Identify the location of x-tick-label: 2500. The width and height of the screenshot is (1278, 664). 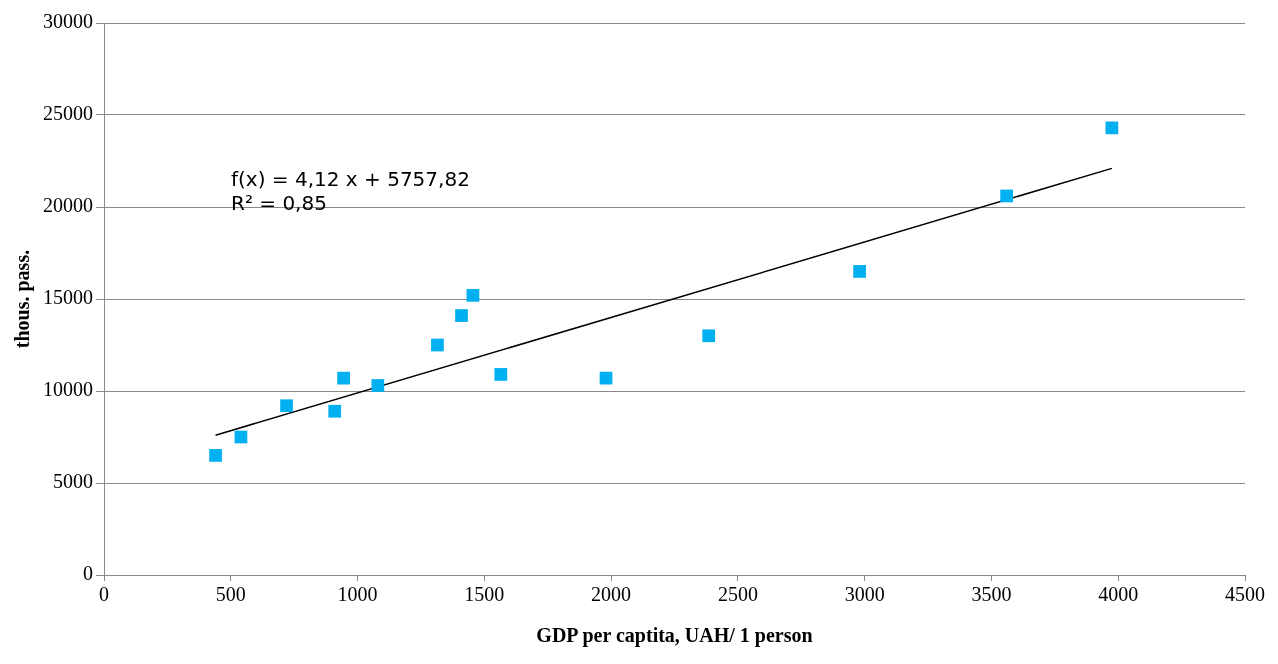
(737, 594).